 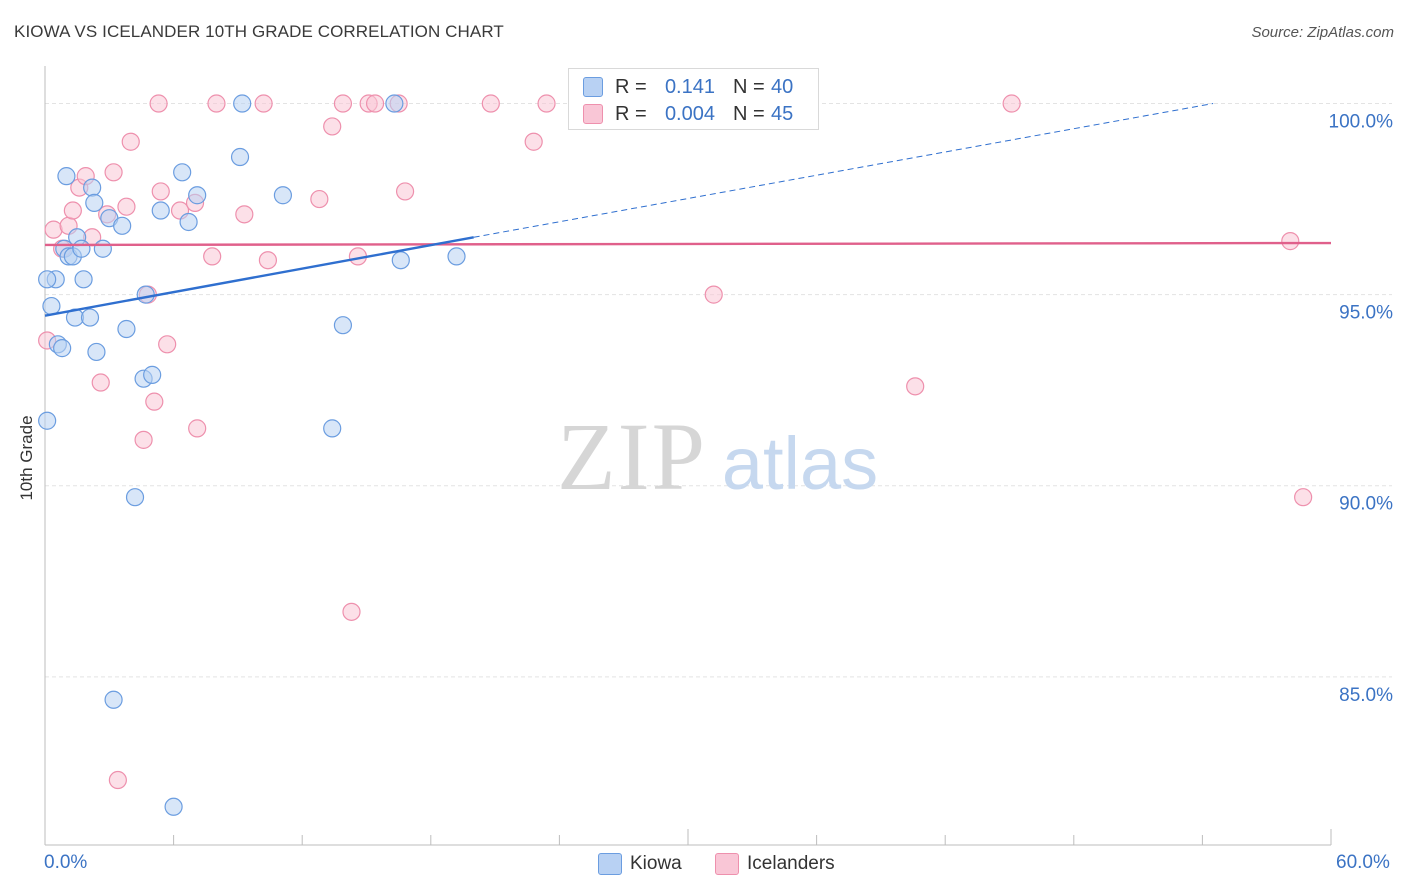 I want to click on y-tick-label: 95.0%, so click(x=1366, y=313).